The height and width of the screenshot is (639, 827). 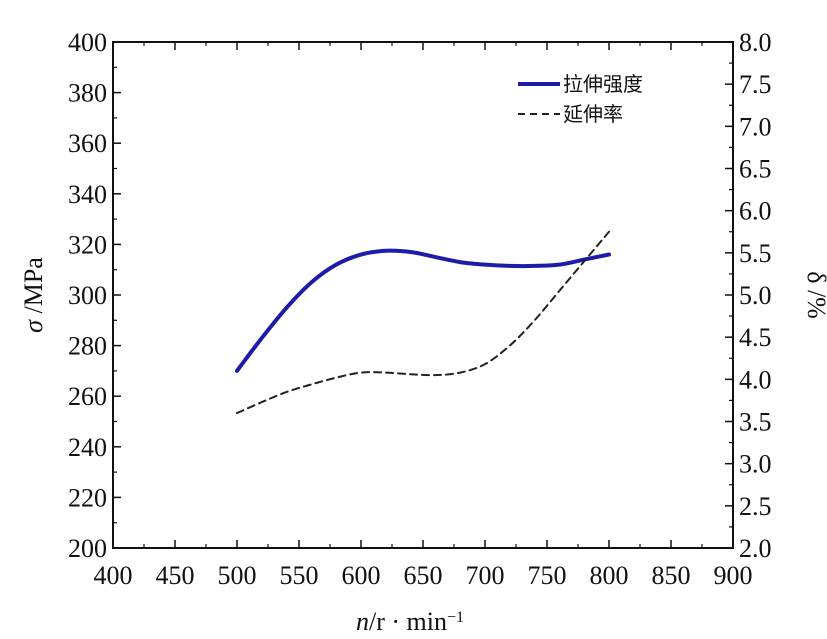 I want to click on y-right-tick-label: 5.0, so click(x=755, y=295).